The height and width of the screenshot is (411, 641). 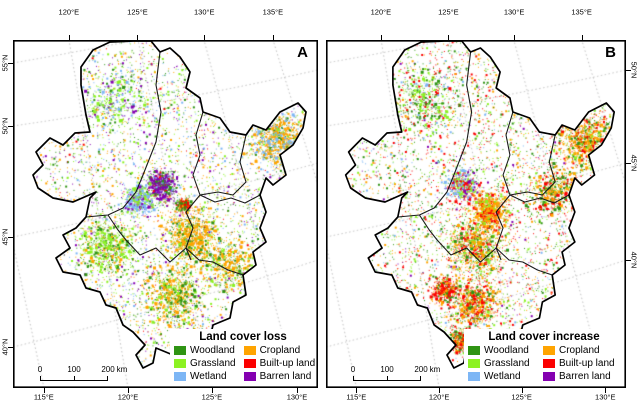 I want to click on scale-label-100: 100, so click(x=387, y=369).